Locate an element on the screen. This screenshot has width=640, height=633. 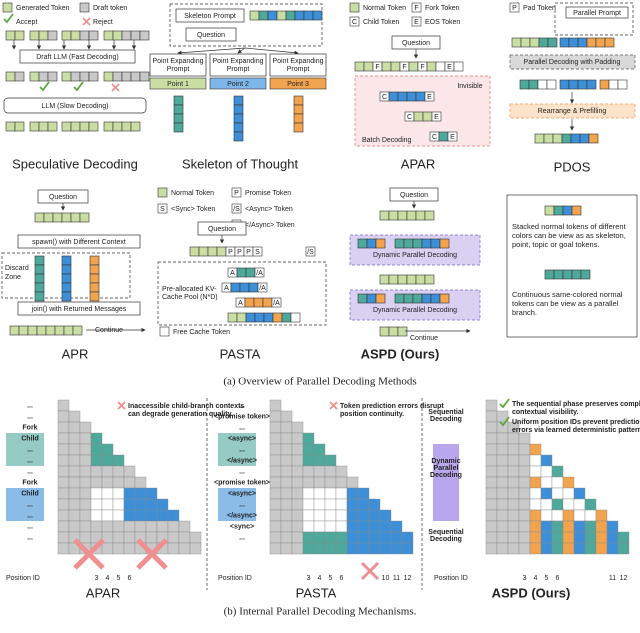
label: Normal Token is located at coordinates (192, 193).